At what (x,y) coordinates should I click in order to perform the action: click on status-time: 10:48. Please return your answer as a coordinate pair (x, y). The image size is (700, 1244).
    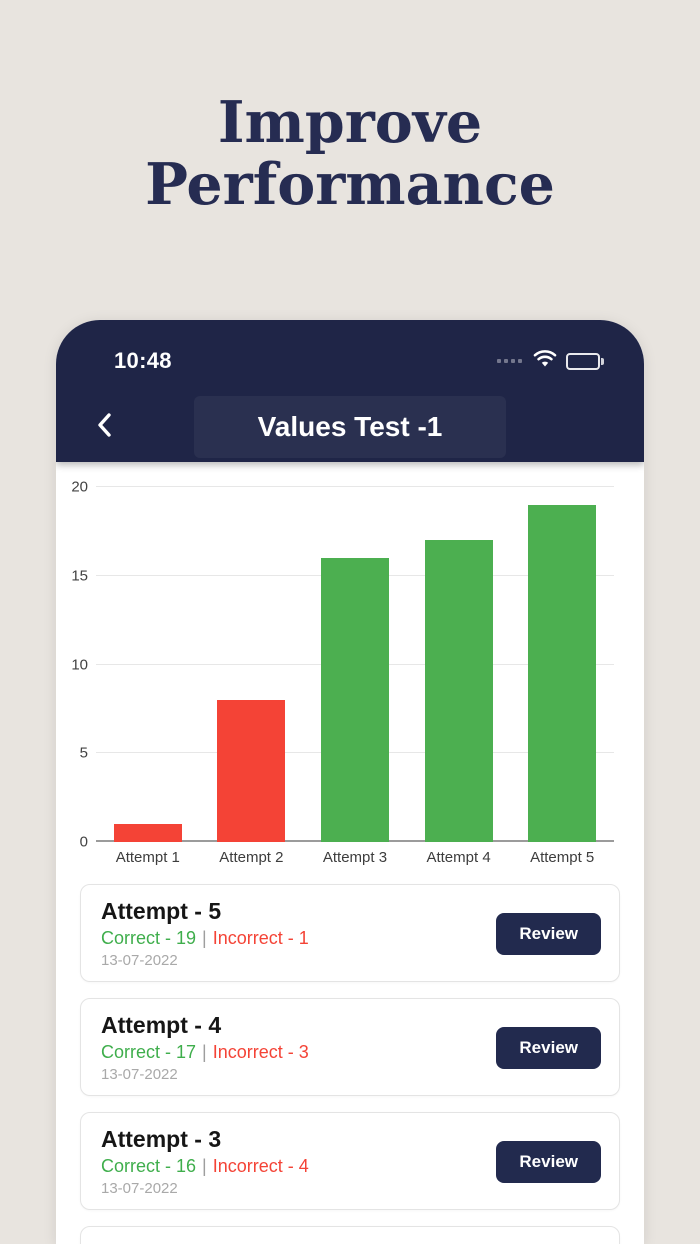
    Looking at the image, I should click on (143, 360).